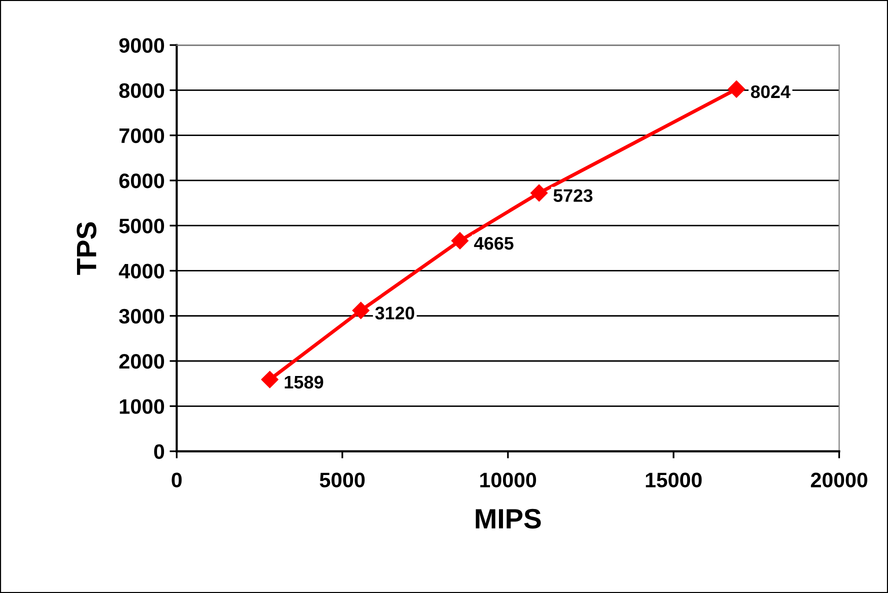 The image size is (888, 593). I want to click on y-tick-label: 9000, so click(141, 45).